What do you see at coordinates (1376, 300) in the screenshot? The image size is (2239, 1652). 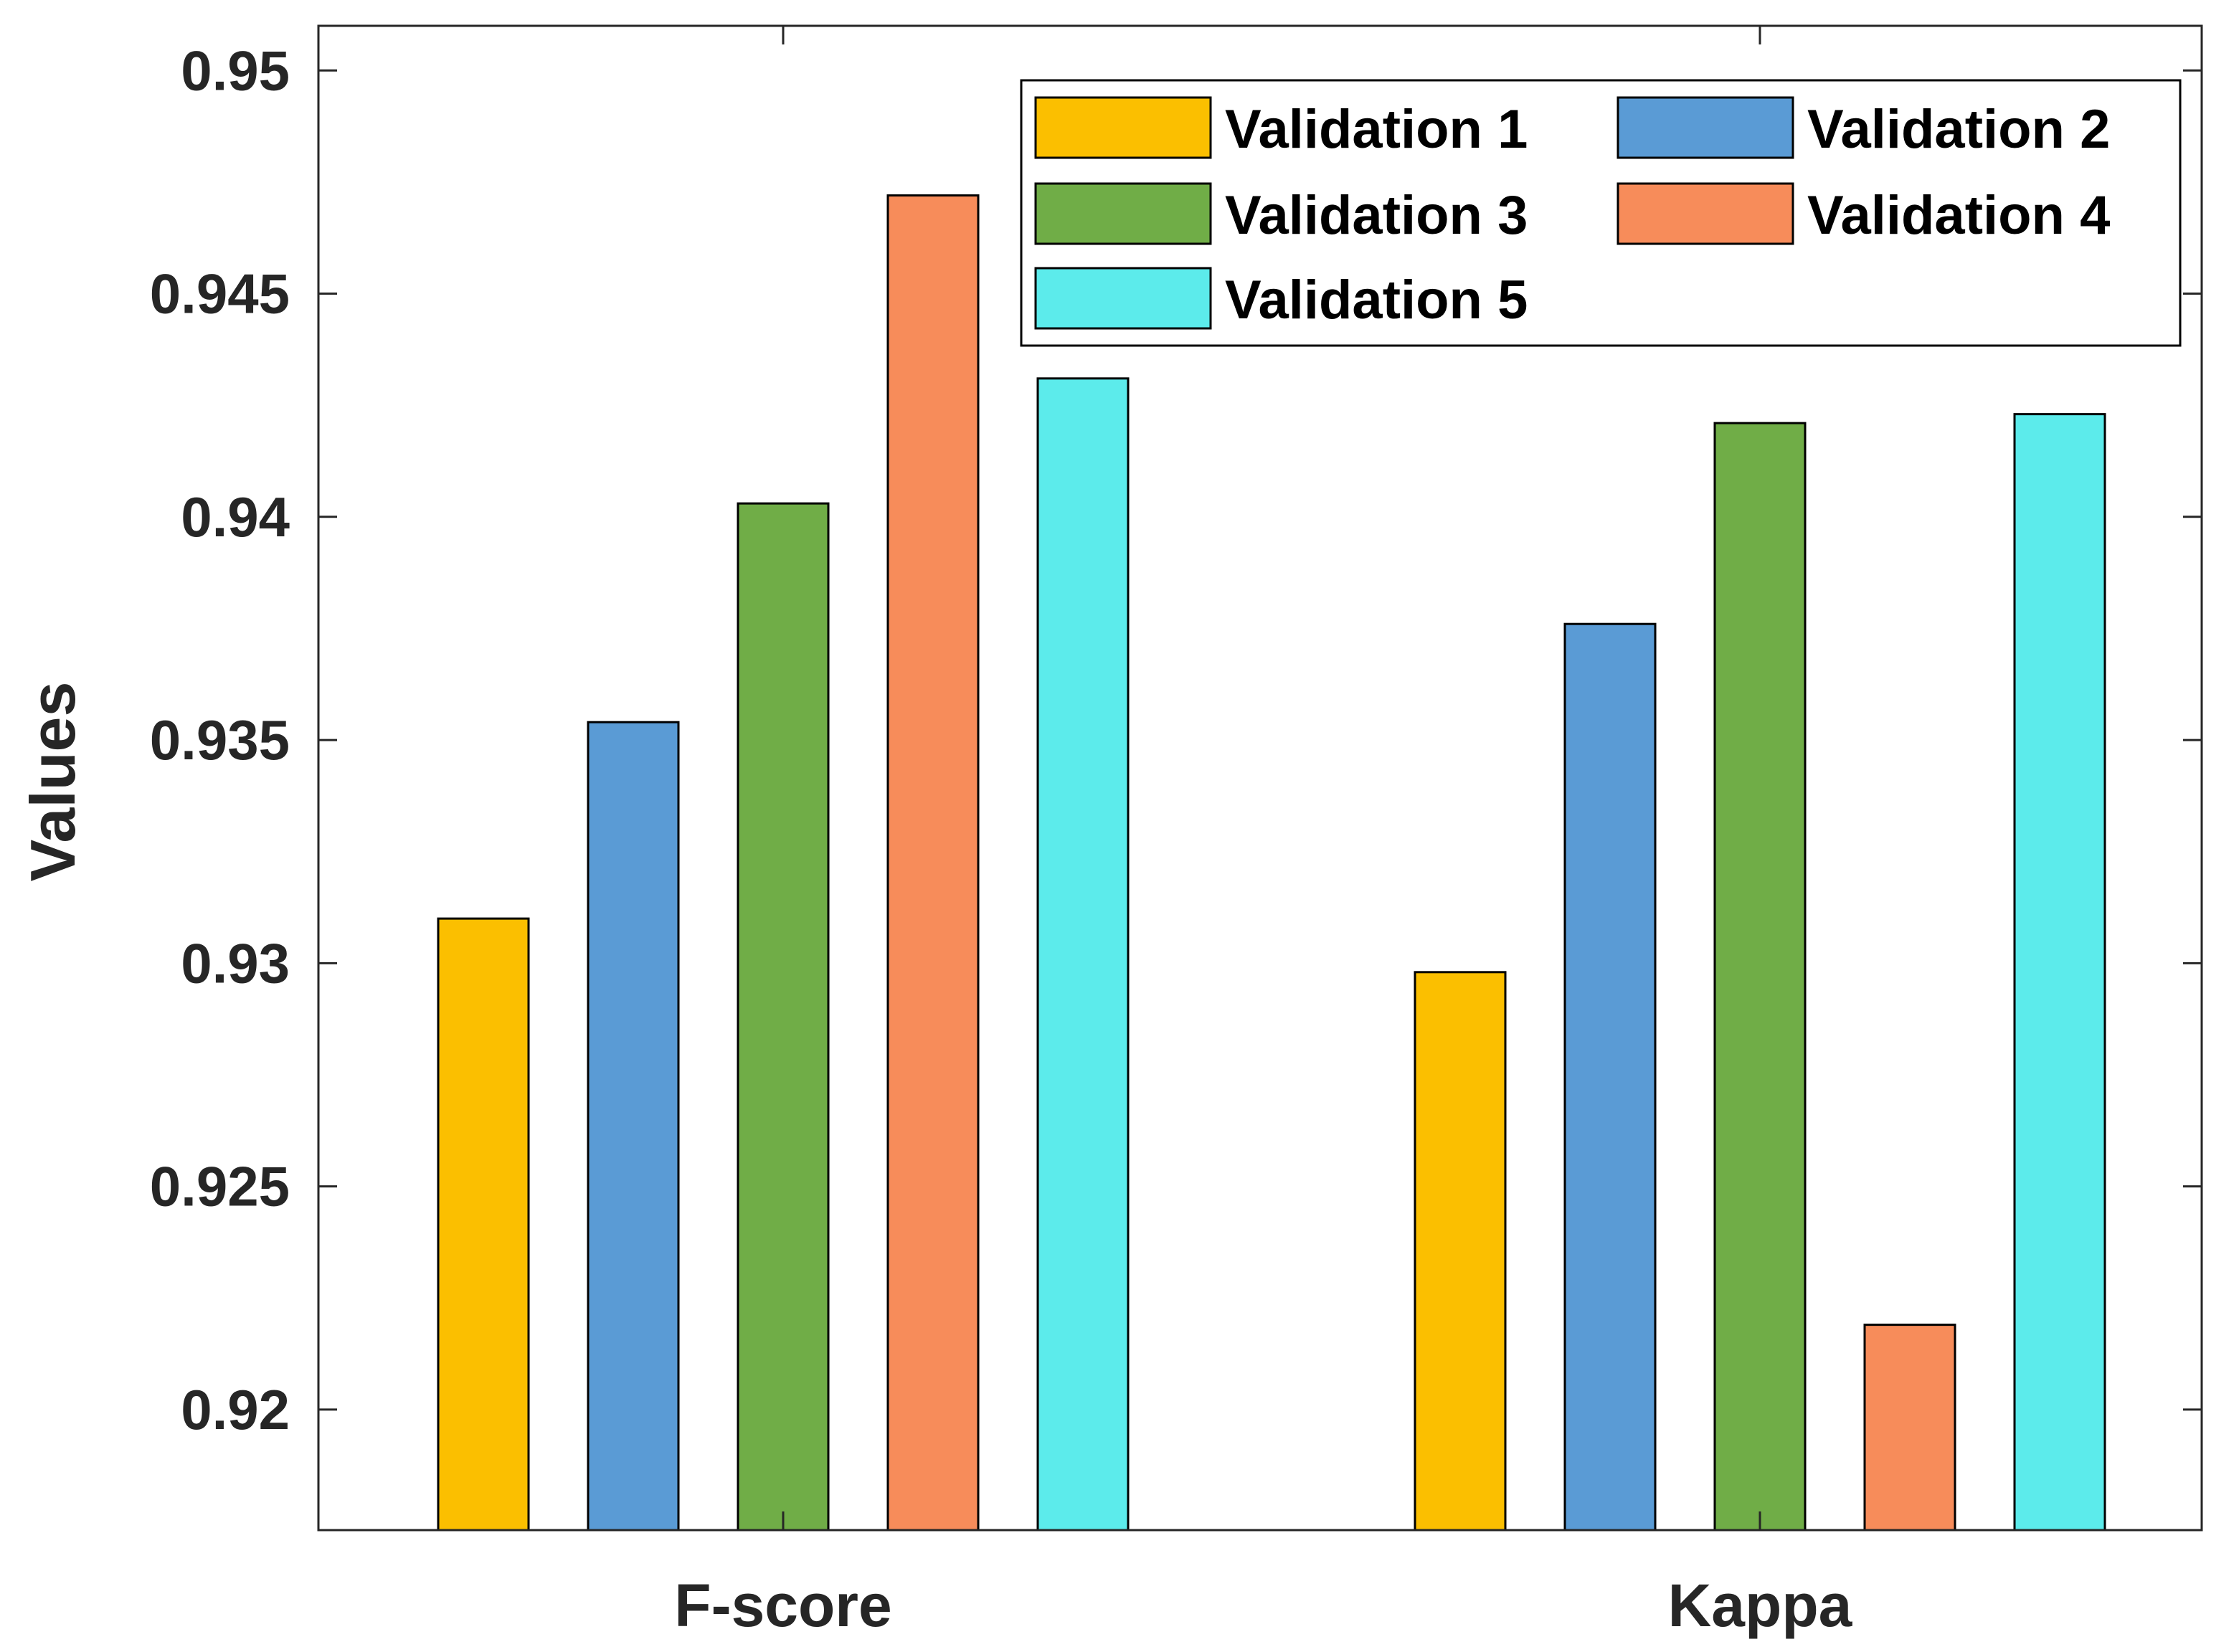 I see `legend-label: Validation 5` at bounding box center [1376, 300].